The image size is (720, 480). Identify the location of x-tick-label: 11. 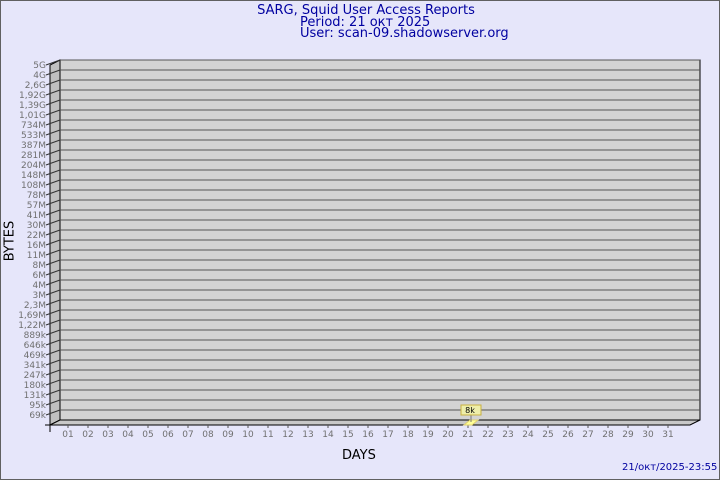
(267, 435).